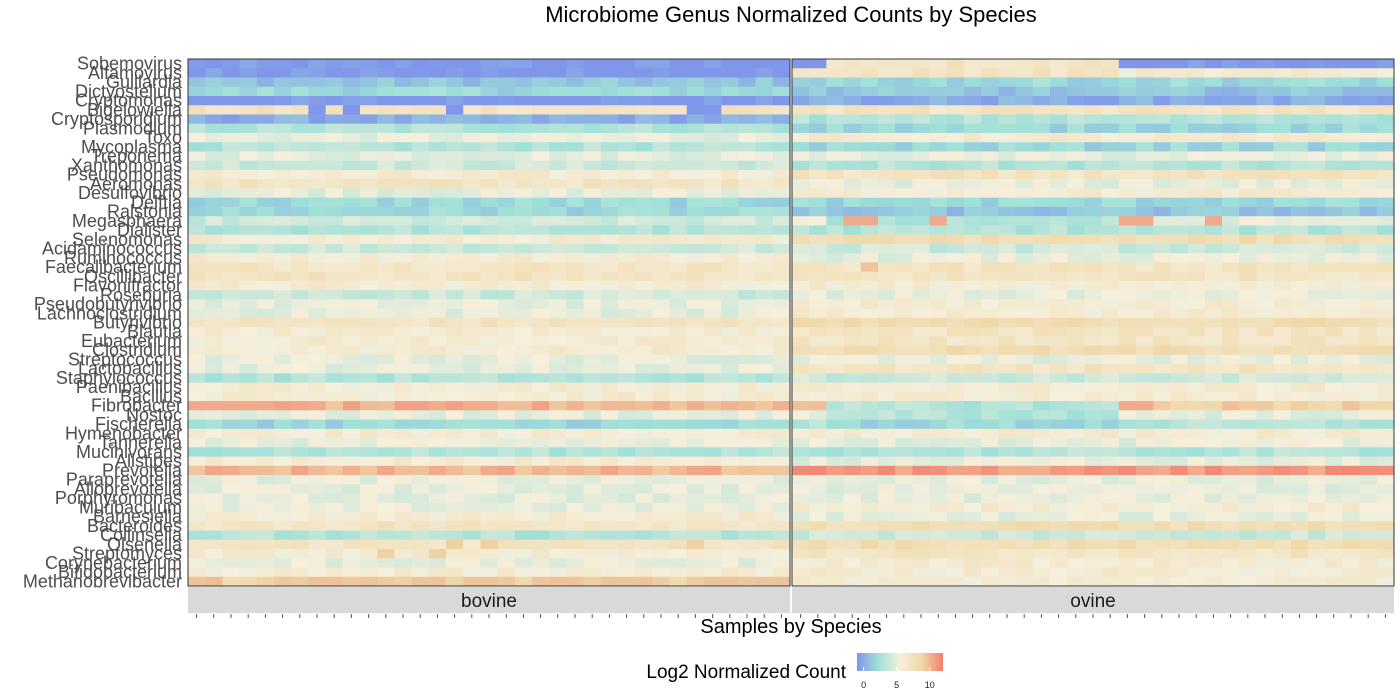 Image resolution: width=1400 pixels, height=700 pixels. I want to click on genus-label: Paenibacillus, so click(129, 387).